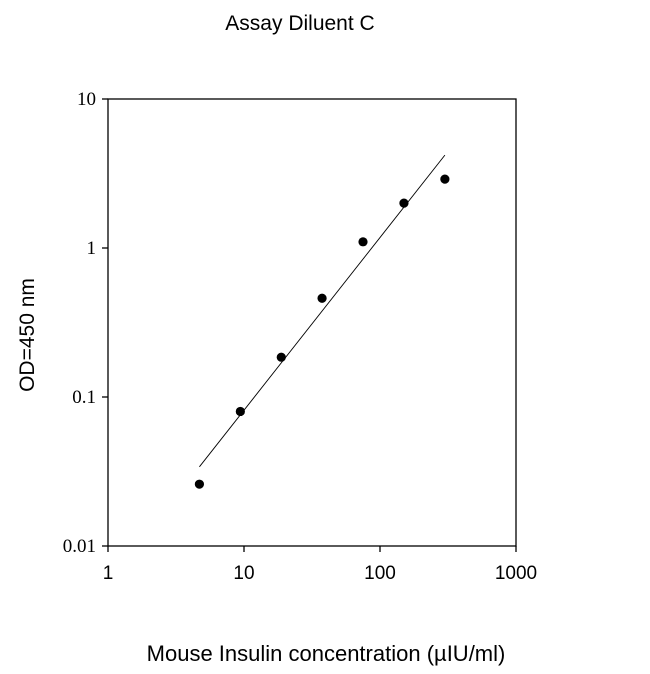 This screenshot has width=650, height=674. Describe the element at coordinates (92, 248) in the screenshot. I see `y-tick-label: 1` at that location.